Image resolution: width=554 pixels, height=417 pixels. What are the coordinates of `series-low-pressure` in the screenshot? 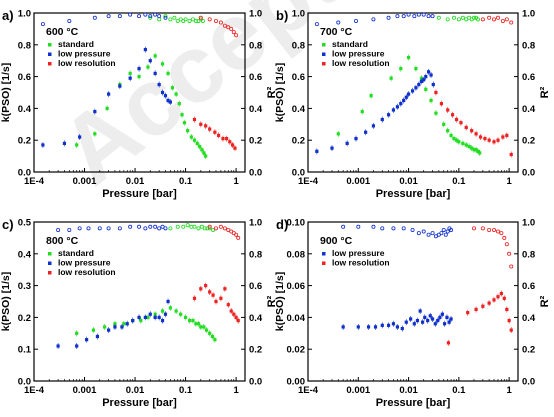 It's located at (397, 320).